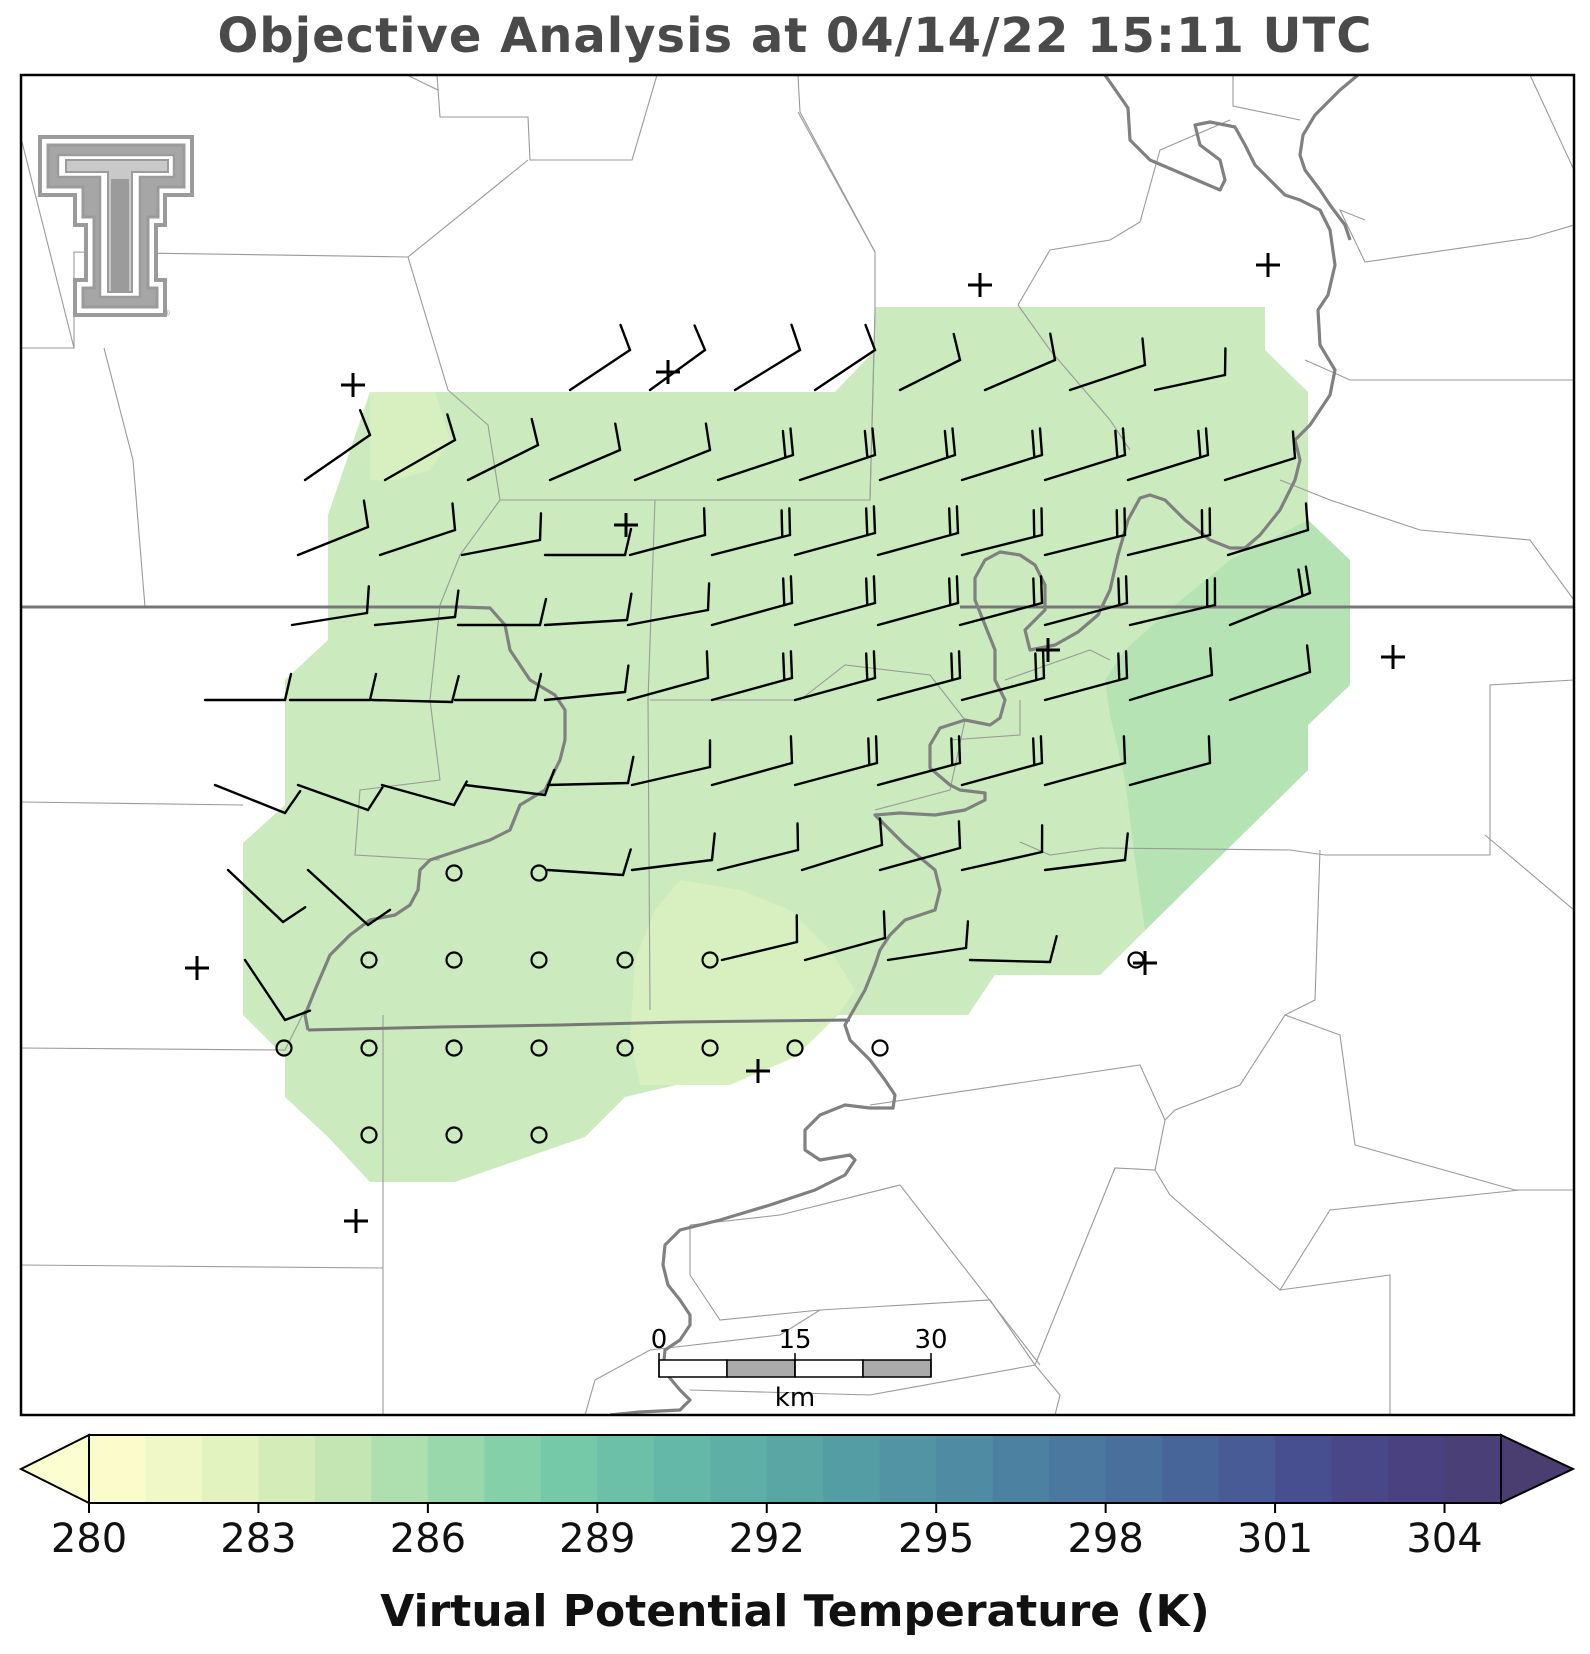  What do you see at coordinates (795, 1611) in the screenshot?
I see `colorbar-label: Virtual Potential Temperature (K)` at bounding box center [795, 1611].